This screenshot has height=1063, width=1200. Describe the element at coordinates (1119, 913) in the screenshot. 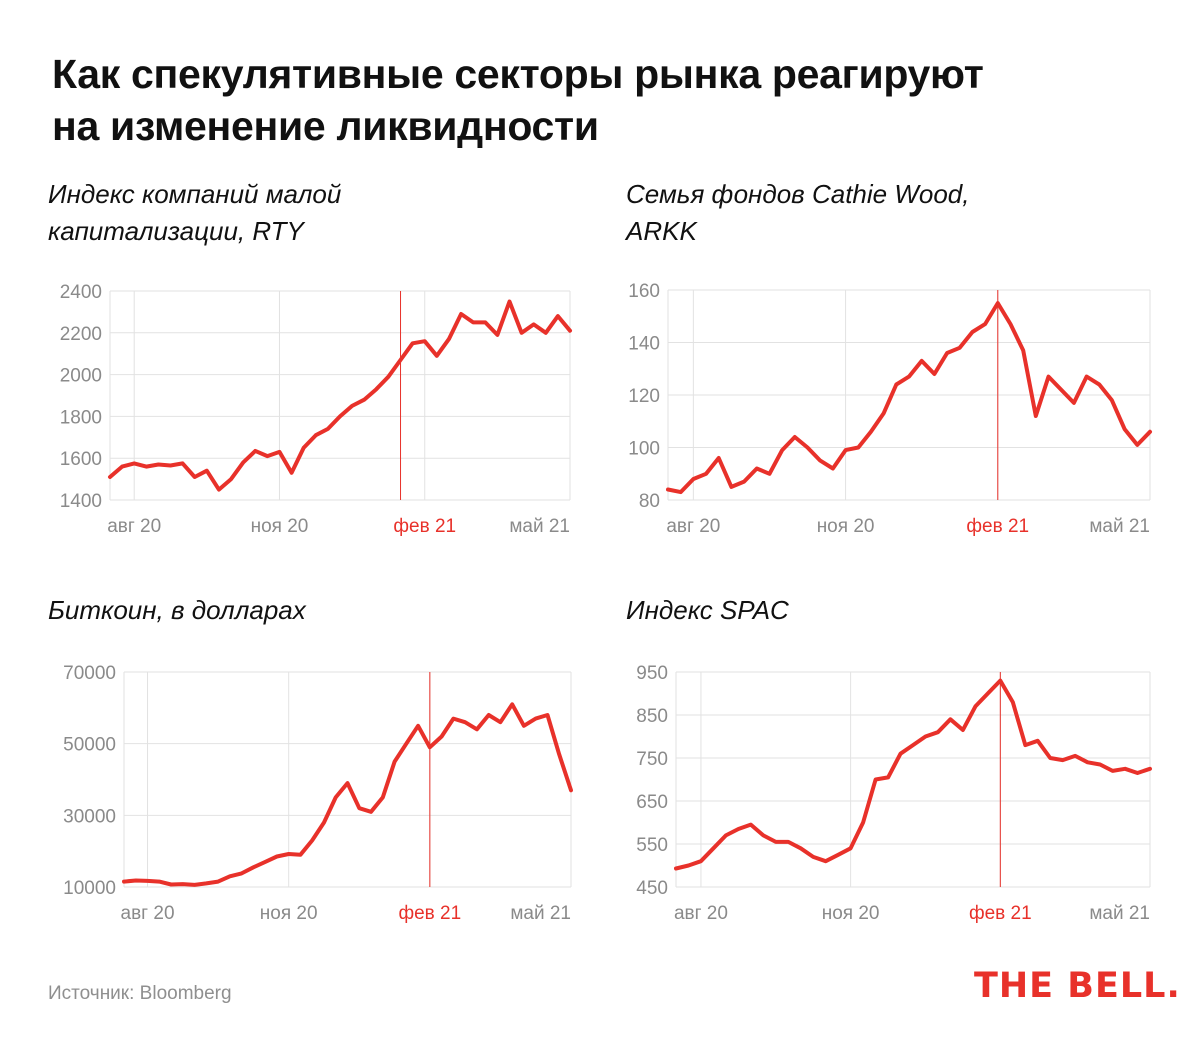

I see `spac-x-tick-label: май 21` at that location.